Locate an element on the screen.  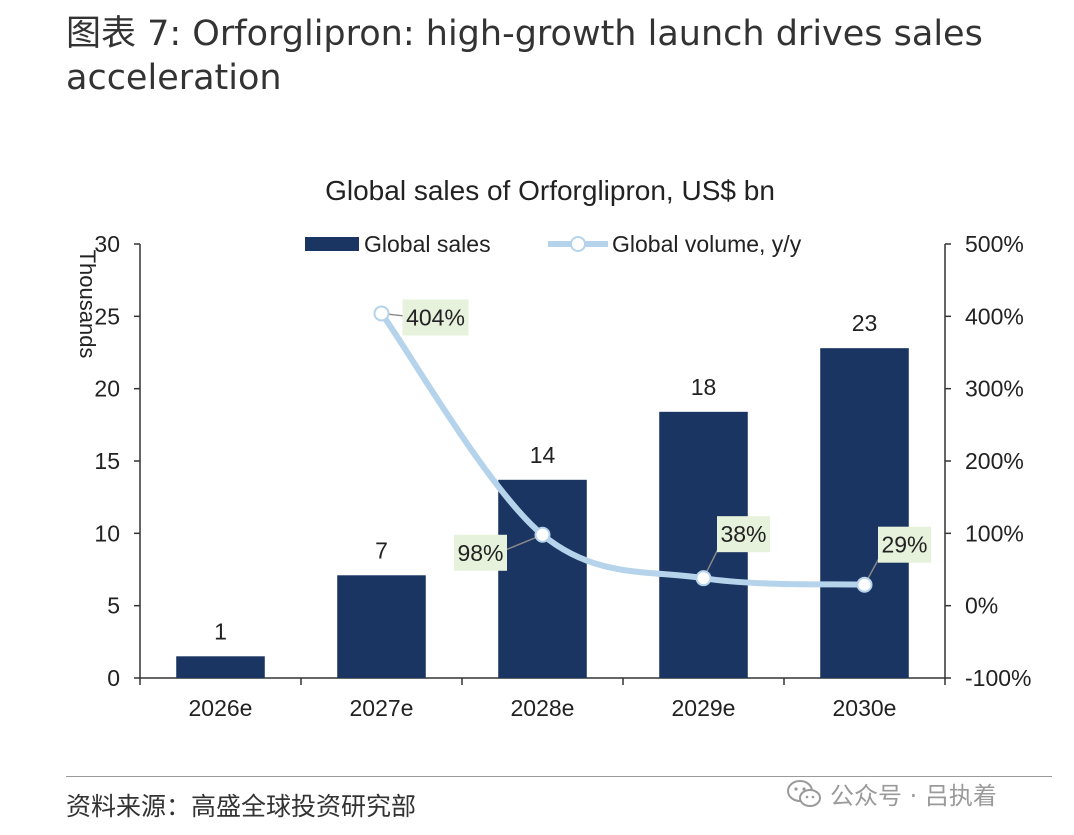
chart-legend: Global sales Global volume, y/y is located at coordinates (553, 244).